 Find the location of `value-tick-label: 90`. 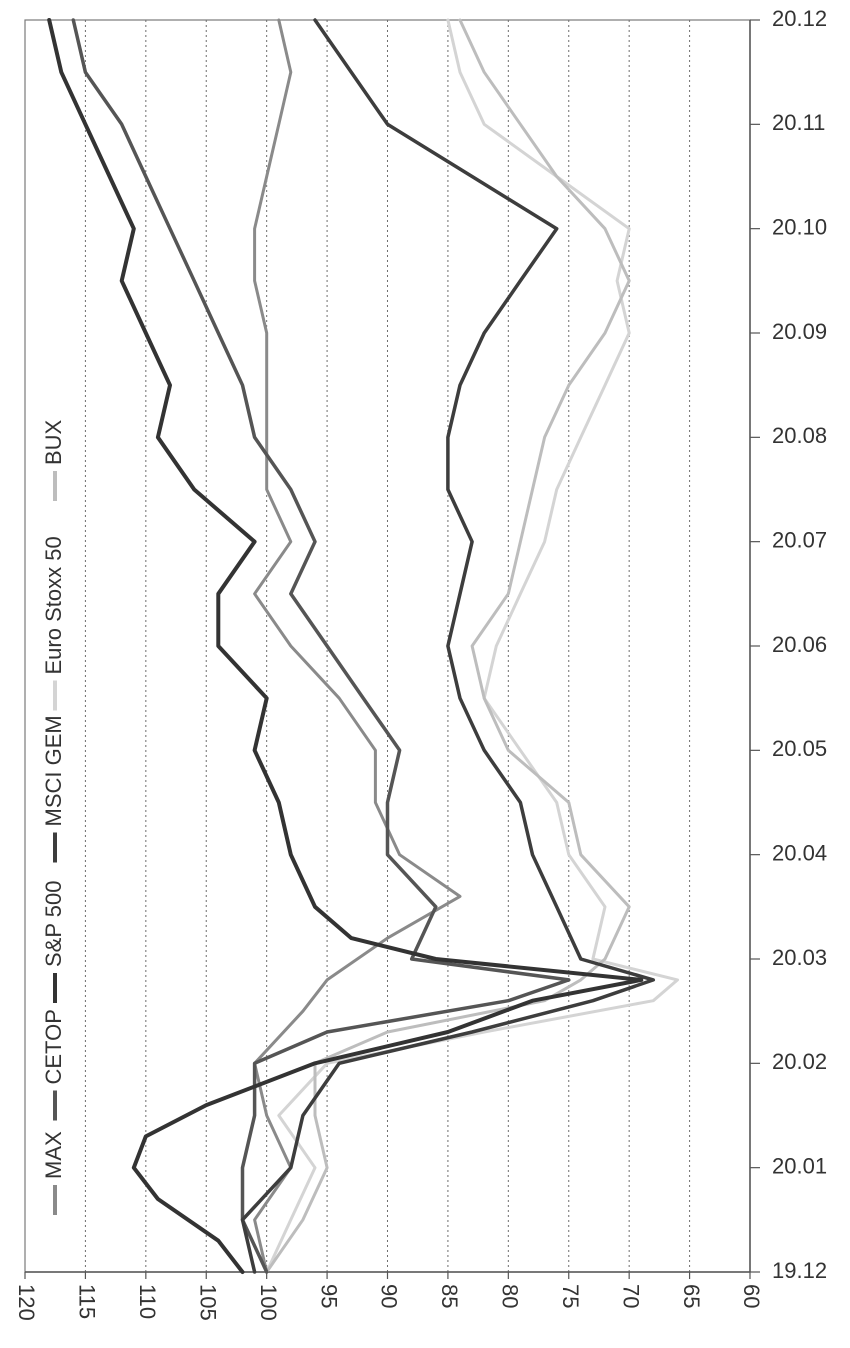

value-tick-label: 90 is located at coordinates (389, 1296).